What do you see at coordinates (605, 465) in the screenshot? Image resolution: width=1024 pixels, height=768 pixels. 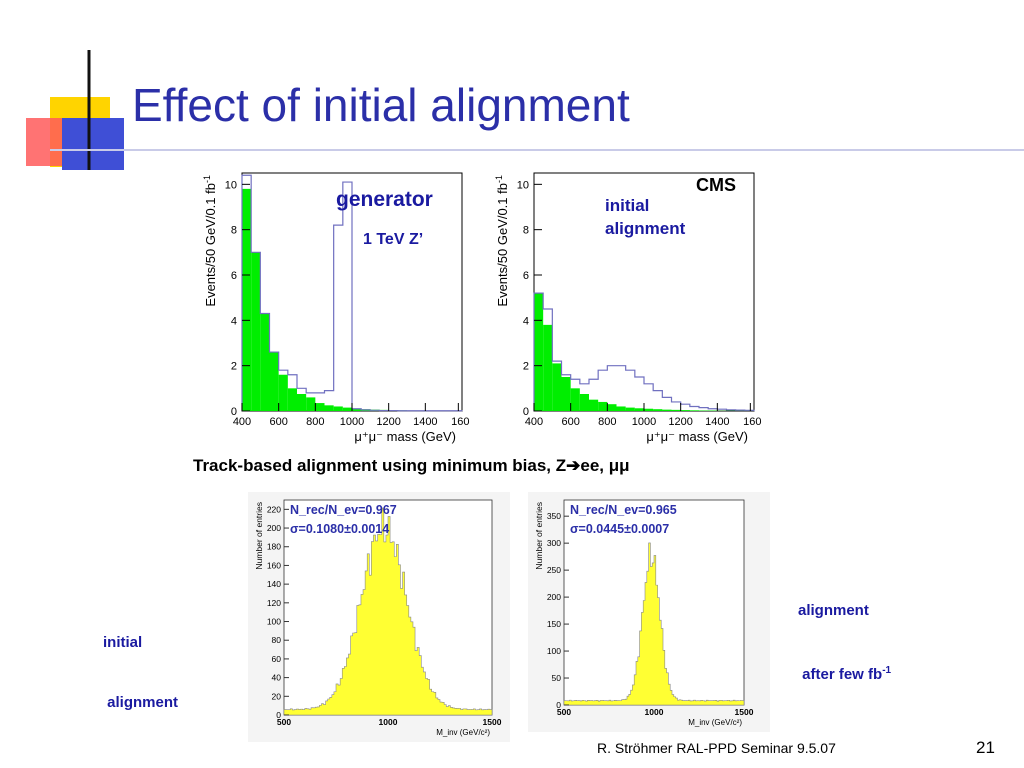 I see `caption-suffix: ee, μμ` at bounding box center [605, 465].